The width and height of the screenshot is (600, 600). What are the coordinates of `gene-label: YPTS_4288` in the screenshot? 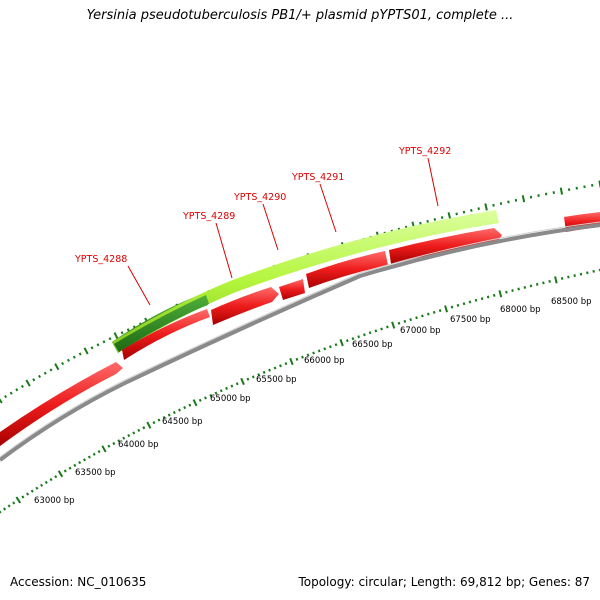 It's located at (100, 259).